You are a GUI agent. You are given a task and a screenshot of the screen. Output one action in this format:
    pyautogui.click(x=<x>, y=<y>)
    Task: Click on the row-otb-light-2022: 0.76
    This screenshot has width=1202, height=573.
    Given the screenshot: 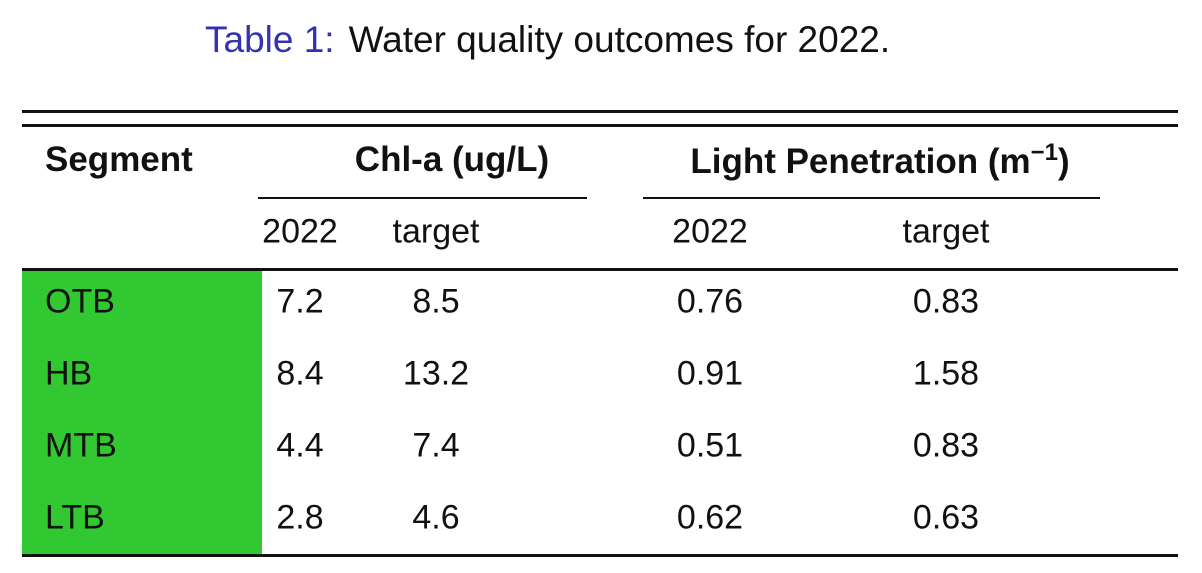 What is the action you would take?
    pyautogui.click(x=710, y=301)
    